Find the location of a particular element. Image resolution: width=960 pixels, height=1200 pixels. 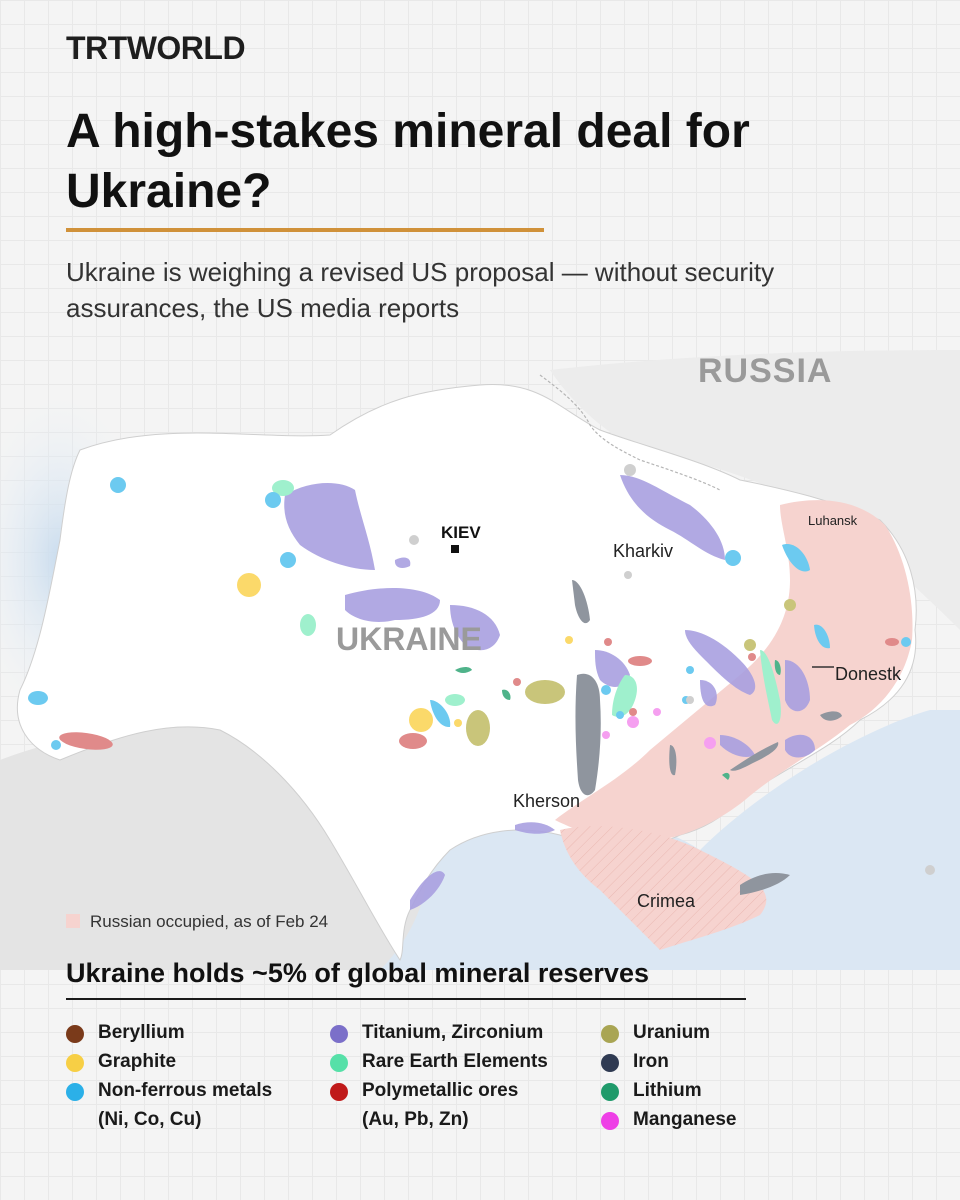

titanium-dot is located at coordinates (339, 1034).